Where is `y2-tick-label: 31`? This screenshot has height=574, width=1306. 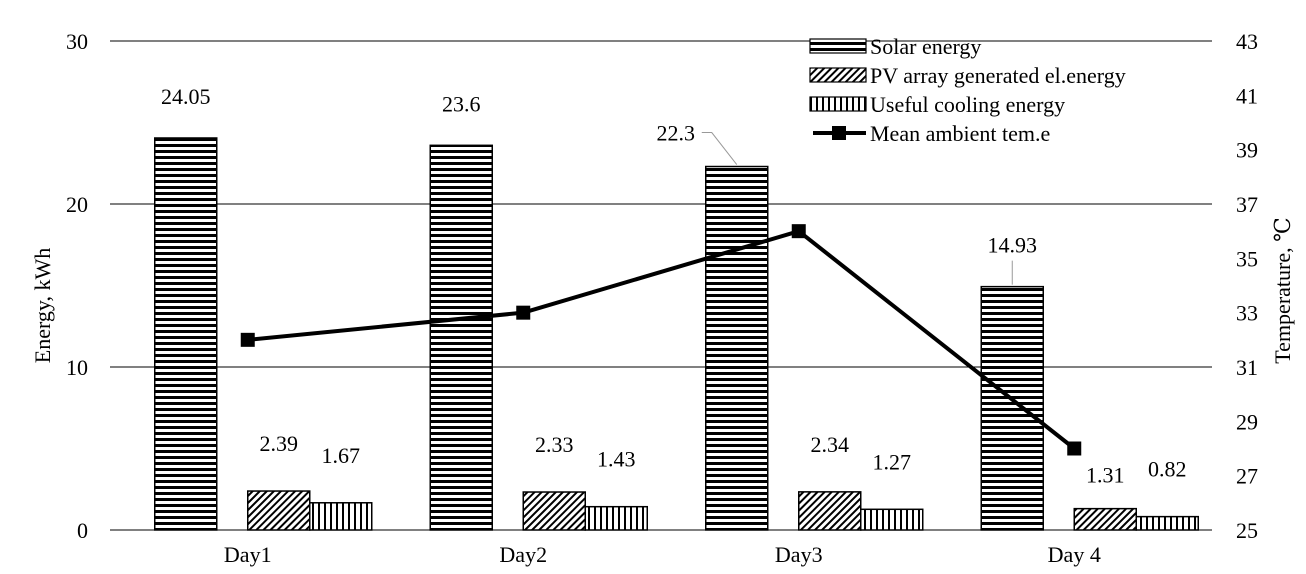 y2-tick-label: 31 is located at coordinates (1247, 367).